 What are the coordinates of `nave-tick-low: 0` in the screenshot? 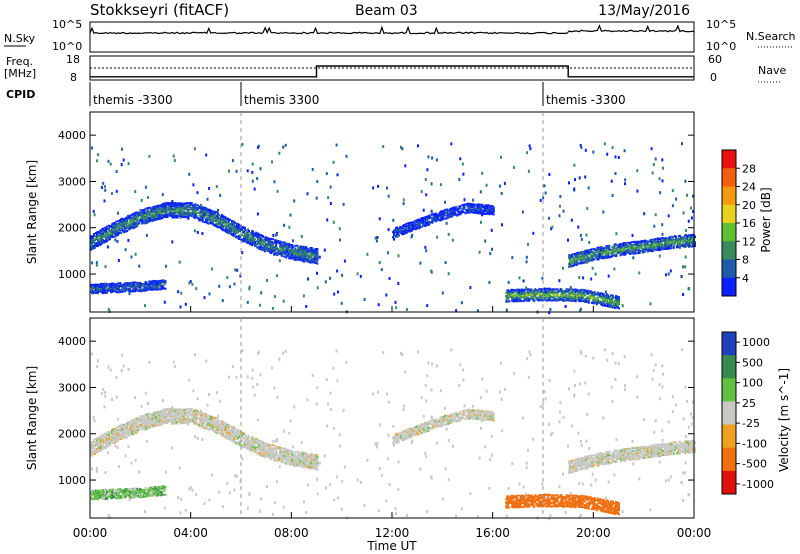 It's located at (713, 77).